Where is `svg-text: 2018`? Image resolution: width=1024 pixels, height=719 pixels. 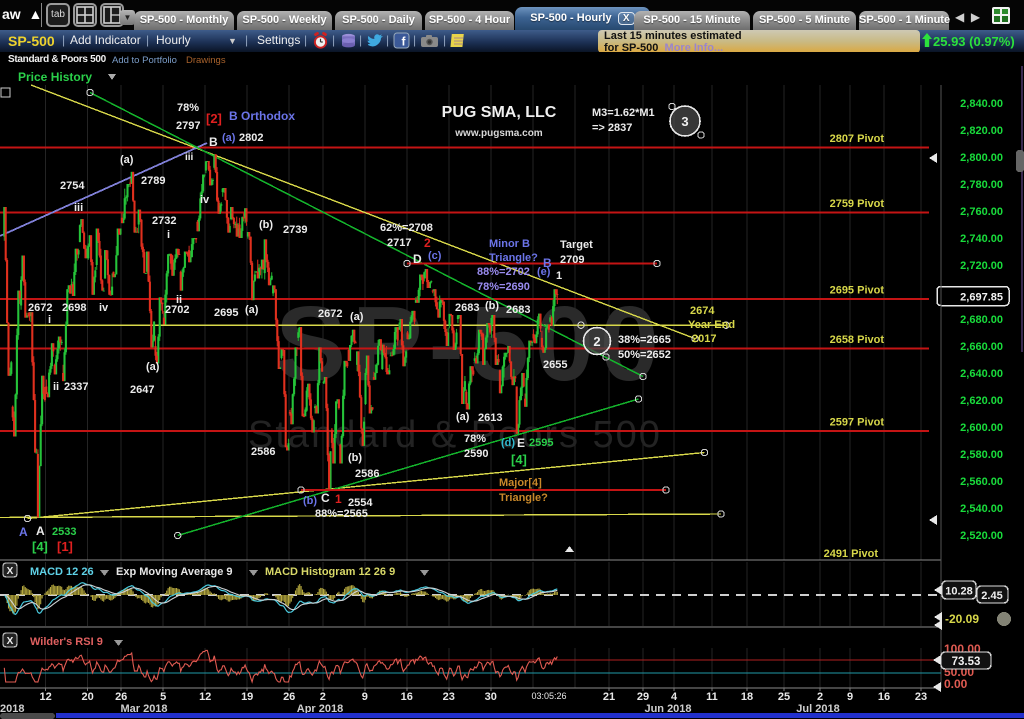
svg-text: 2018 is located at coordinates (12, 709).